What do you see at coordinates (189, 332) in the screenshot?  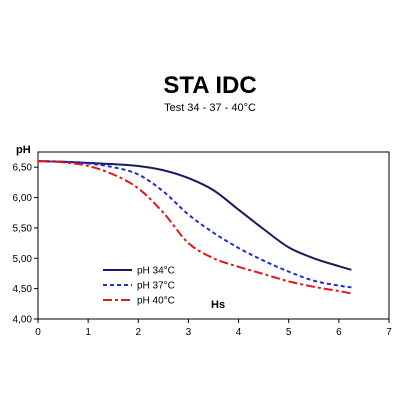 I see `x-tick-label: 3` at bounding box center [189, 332].